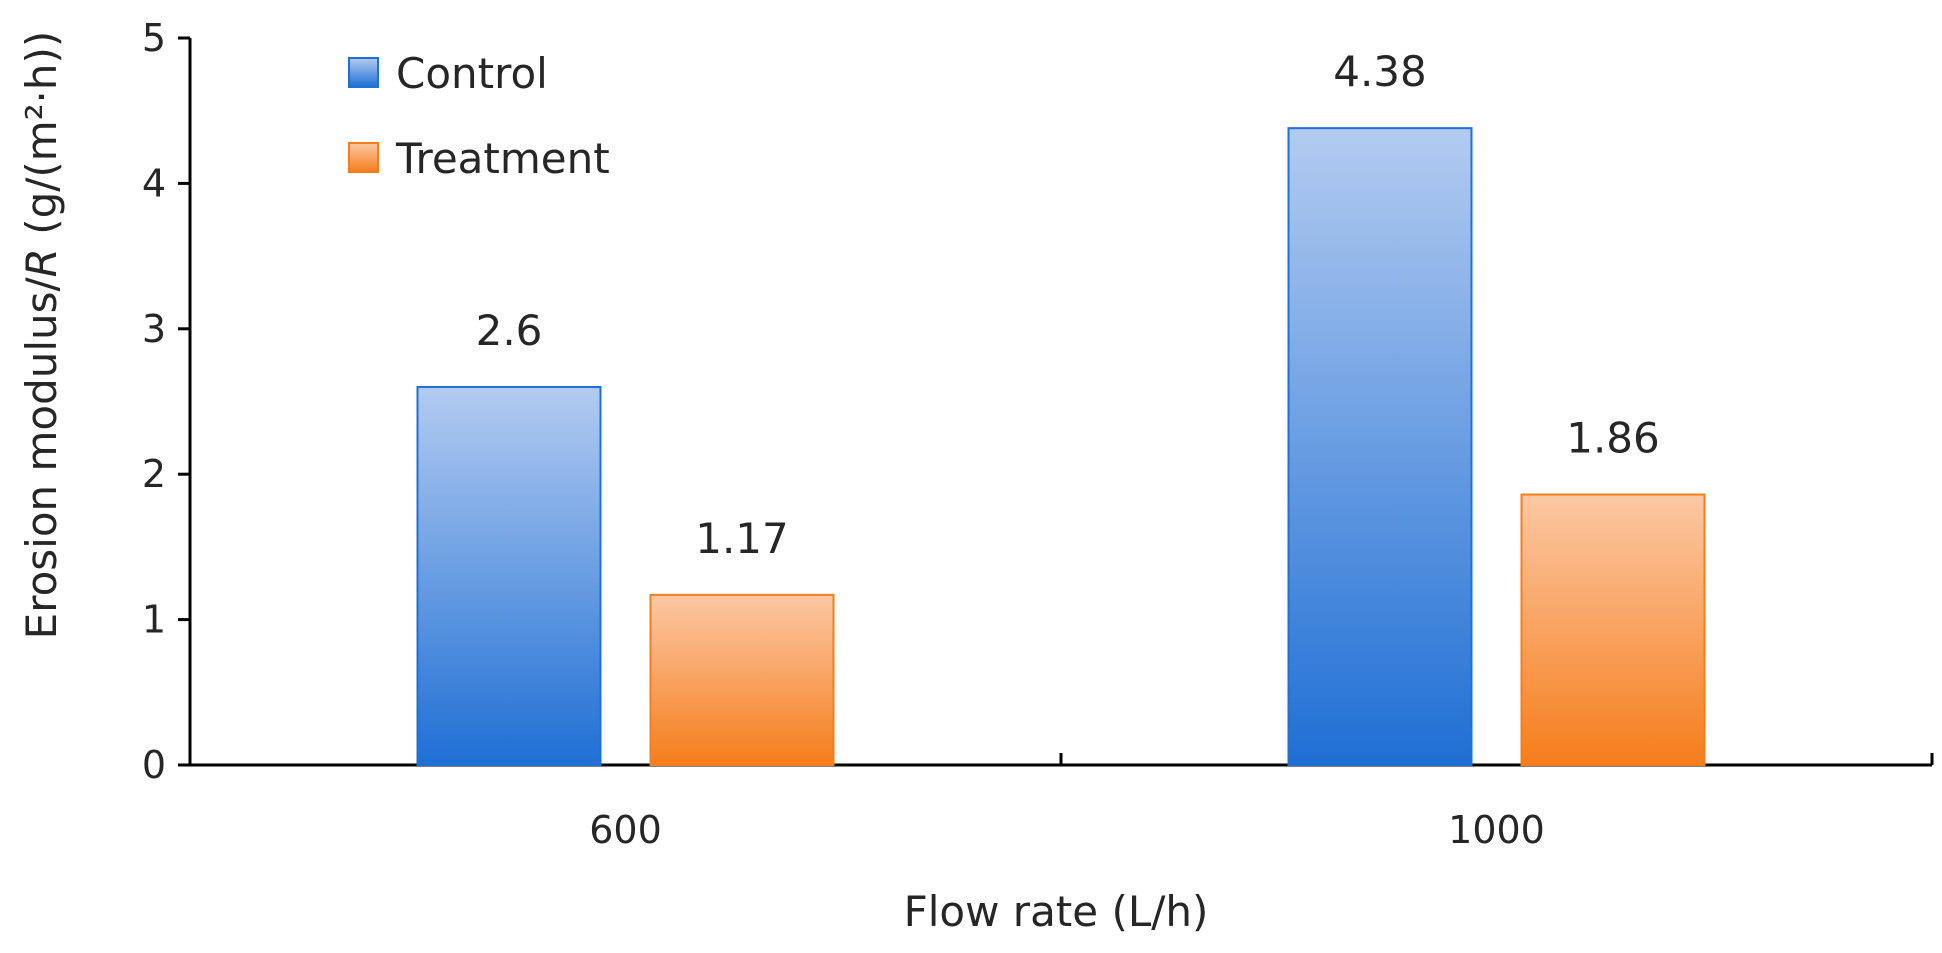 This screenshot has width=1942, height=953. What do you see at coordinates (1380, 71) in the screenshot?
I see `data-label-control-1000: 4.38` at bounding box center [1380, 71].